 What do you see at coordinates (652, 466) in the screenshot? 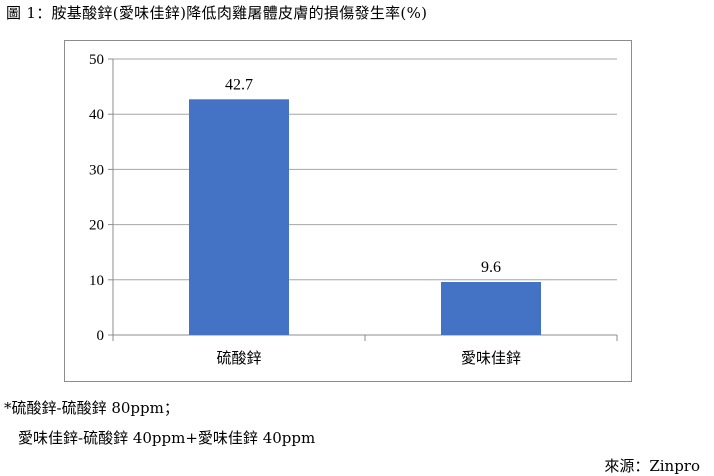
I see `source-credit: 來源：Zinpro` at bounding box center [652, 466].